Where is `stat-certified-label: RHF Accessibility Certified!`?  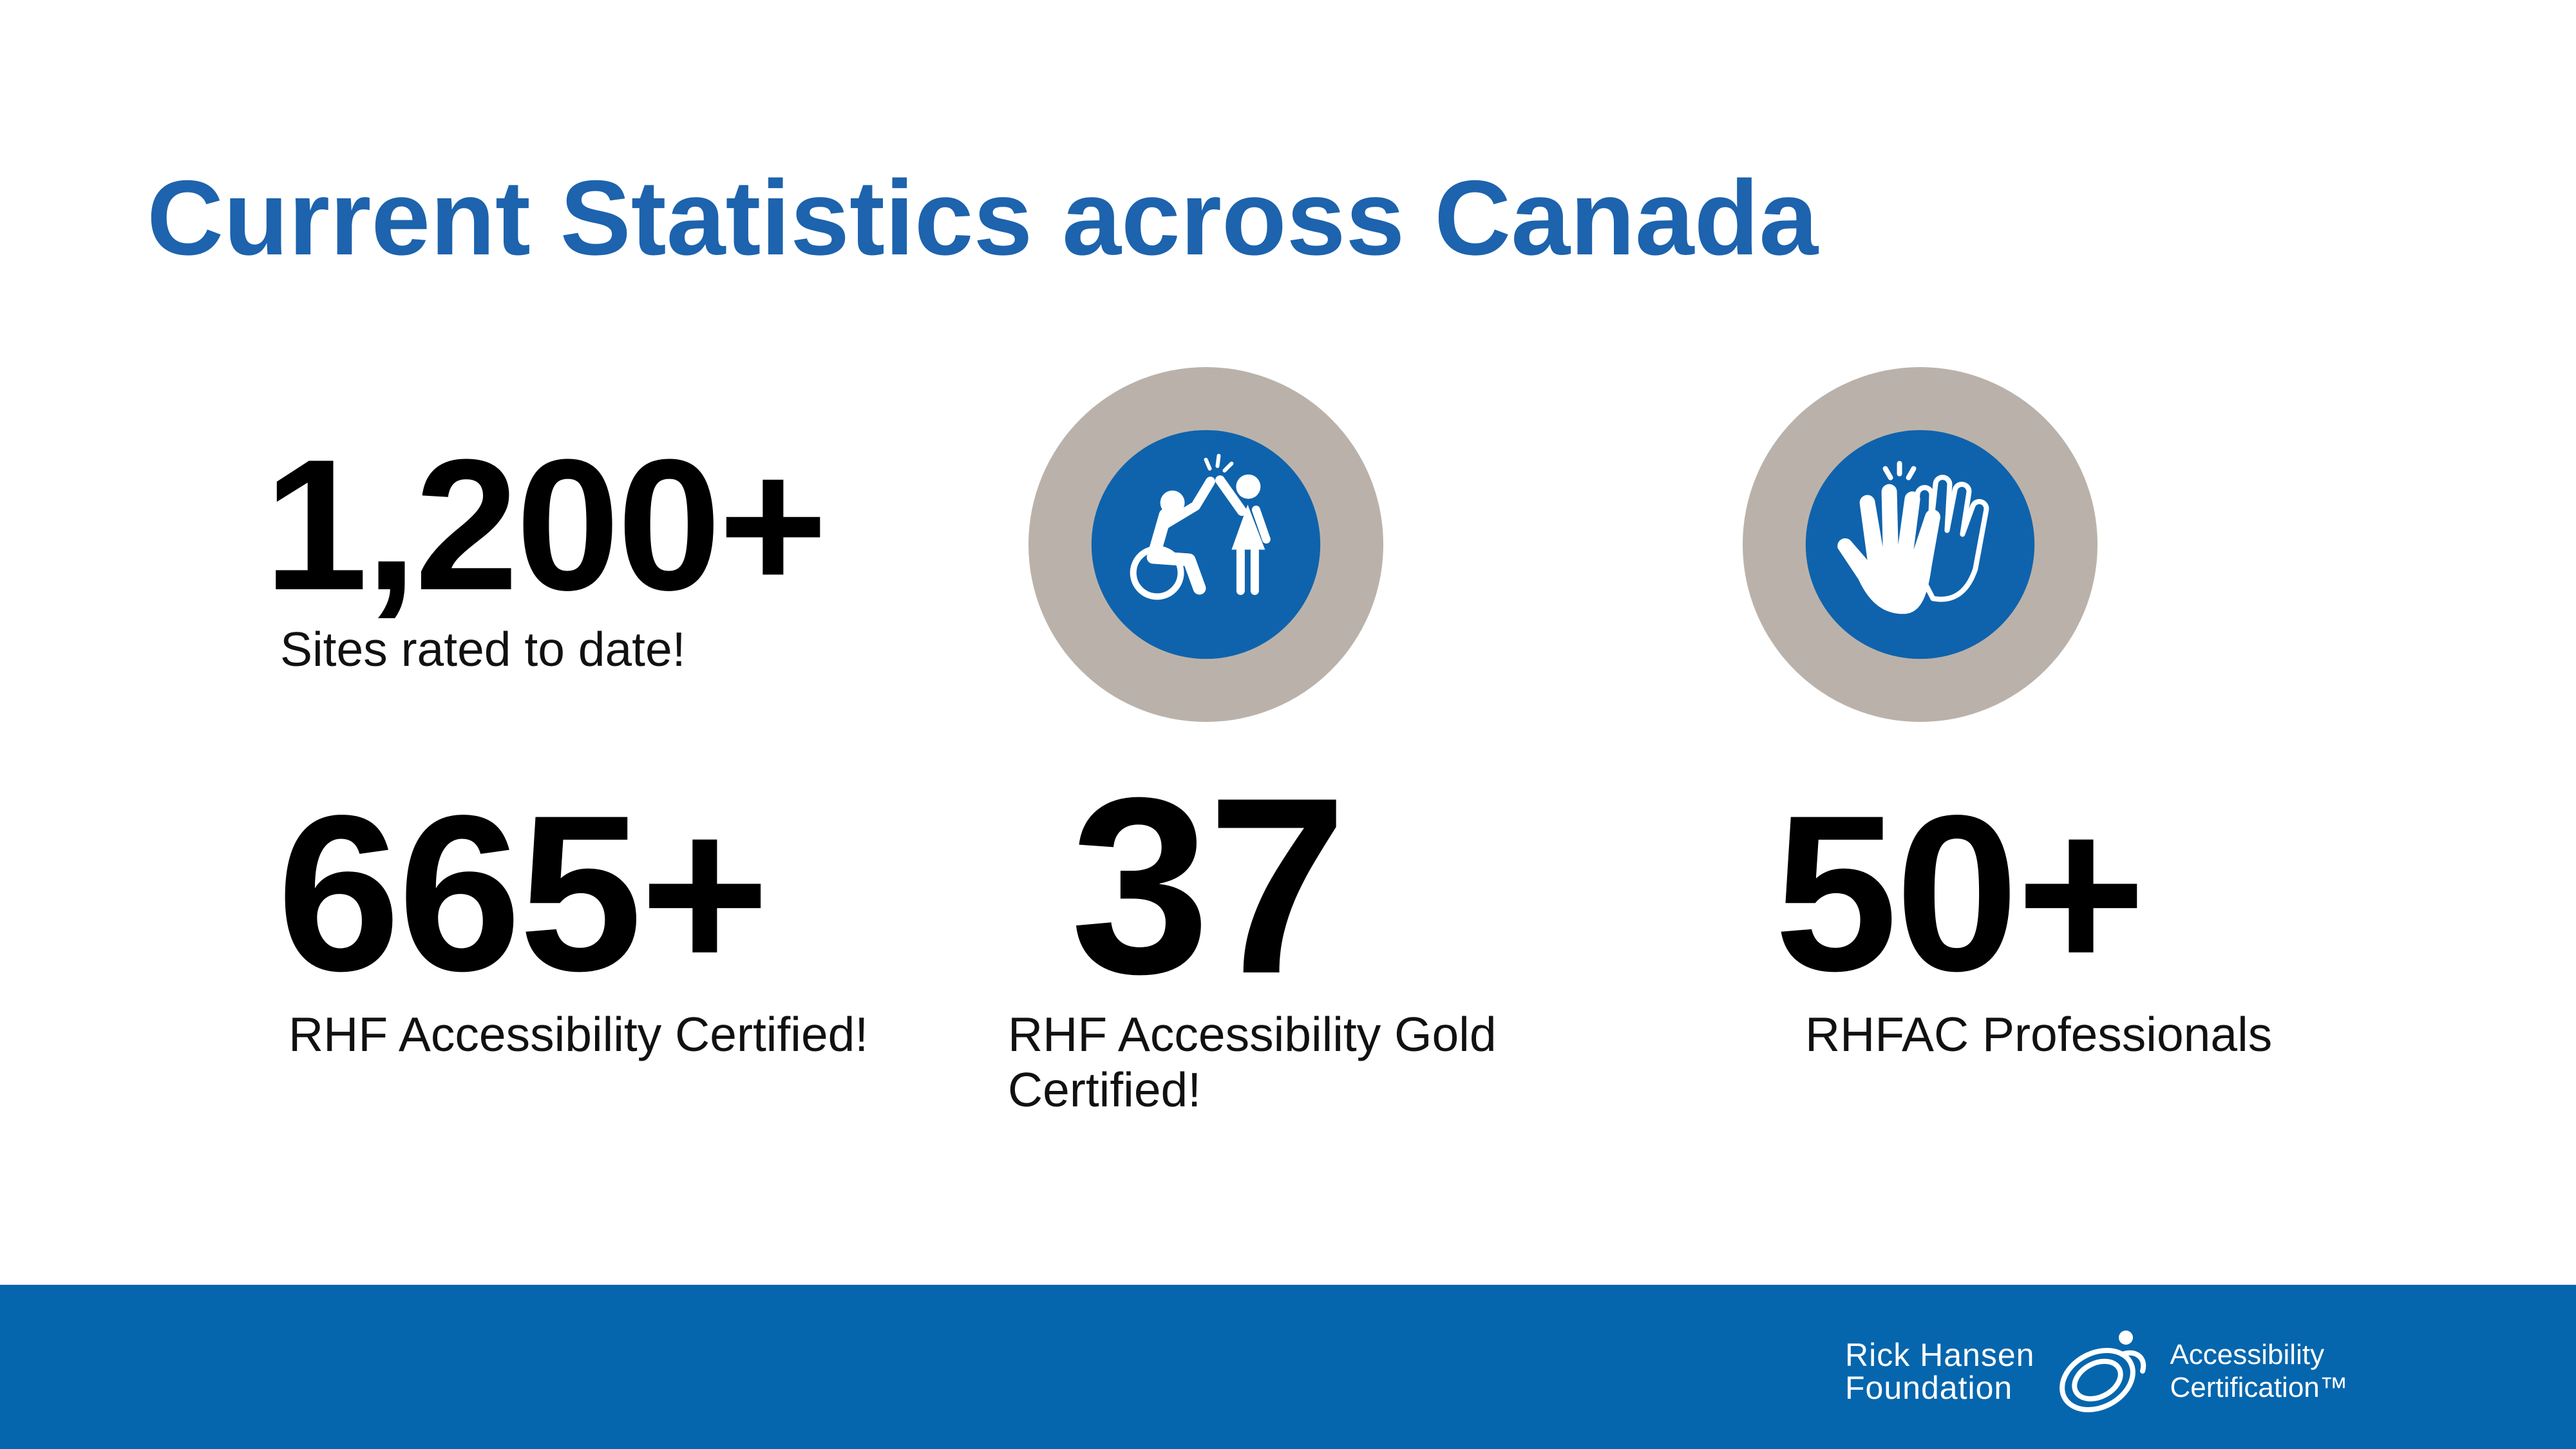
stat-certified-label: RHF Accessibility Certified! is located at coordinates (579, 1034).